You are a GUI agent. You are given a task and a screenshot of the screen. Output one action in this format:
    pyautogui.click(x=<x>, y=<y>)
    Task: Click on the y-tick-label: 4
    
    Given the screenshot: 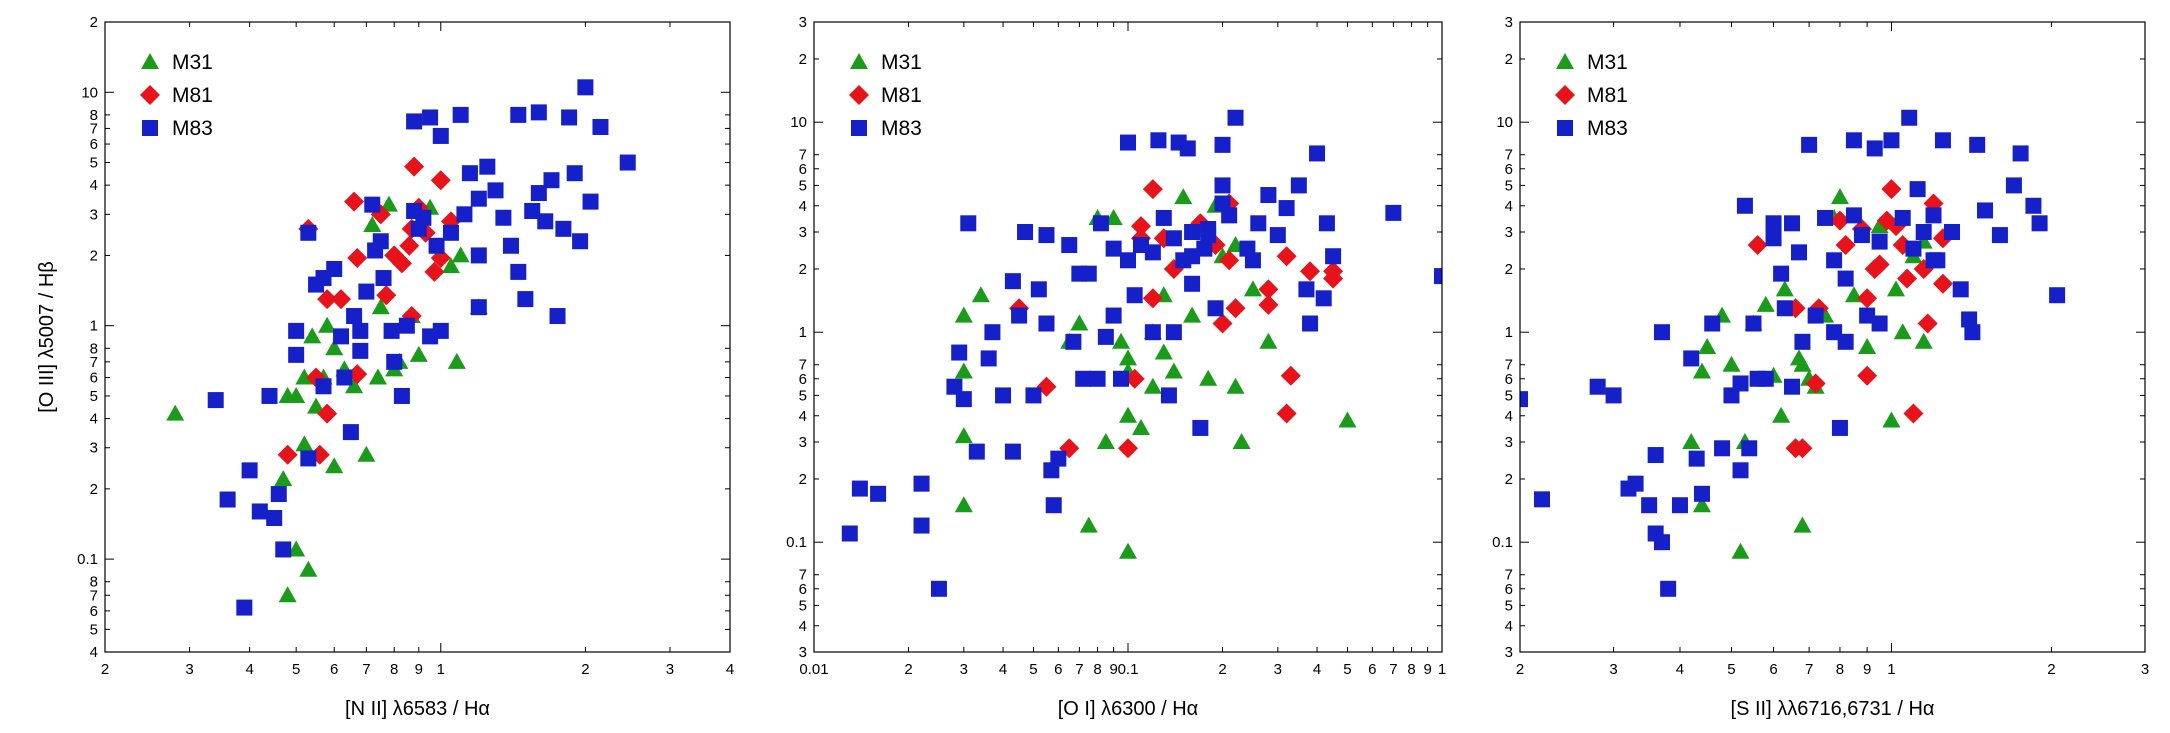 What is the action you would take?
    pyautogui.click(x=1509, y=416)
    